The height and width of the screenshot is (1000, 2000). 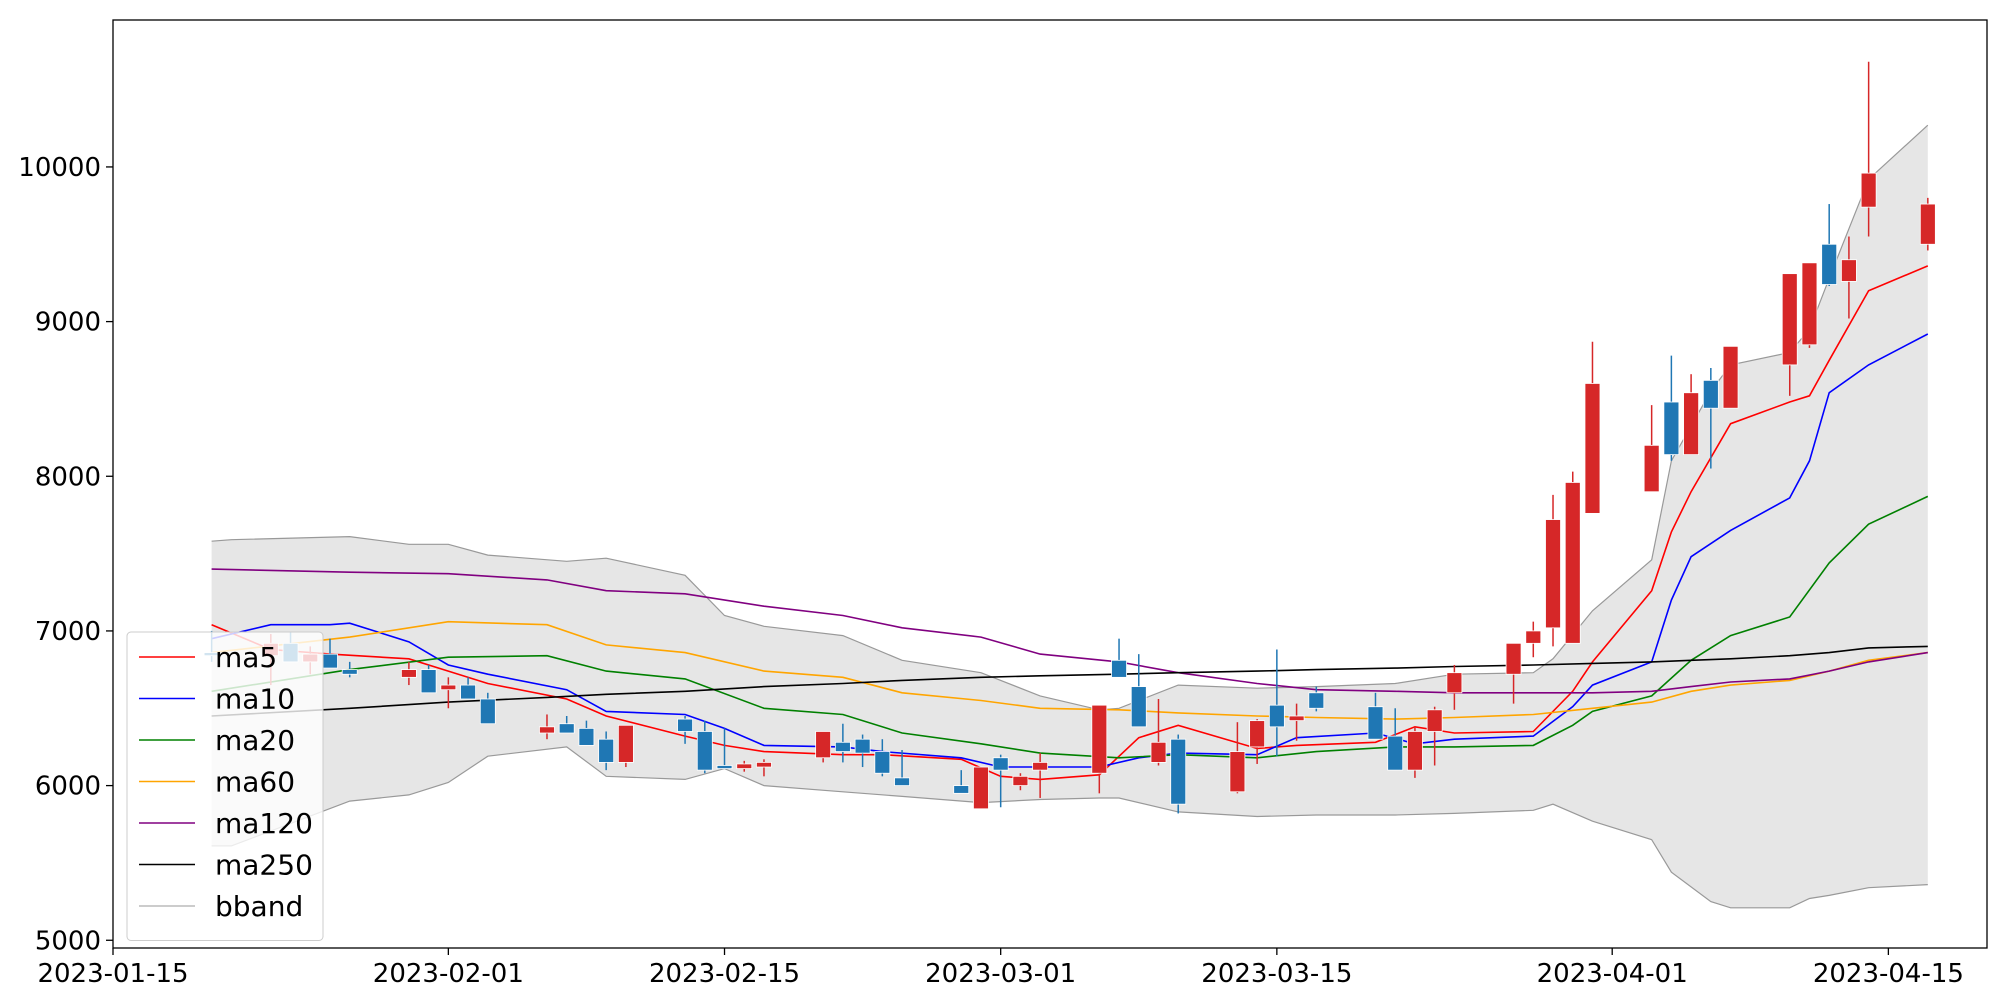 I want to click on legend: ma5 ma10 ma20 ma60 ma120 ma250 bband, so click(x=225, y=786).